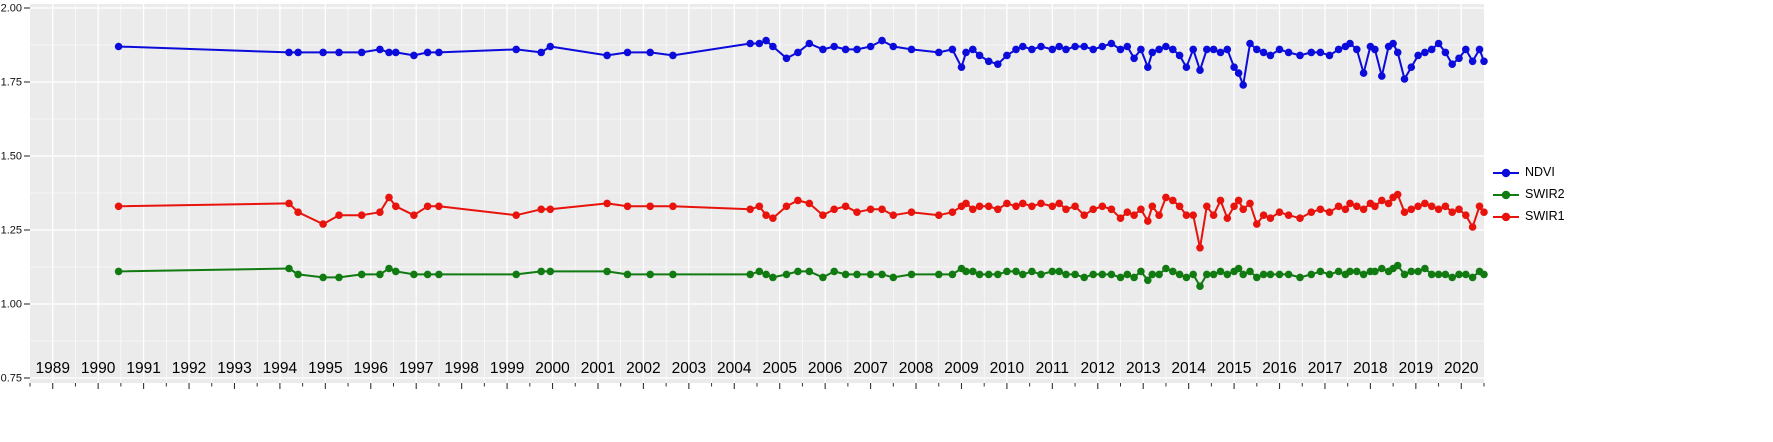  Describe the element at coordinates (280, 368) in the screenshot. I see `svg-text: 1994` at that location.